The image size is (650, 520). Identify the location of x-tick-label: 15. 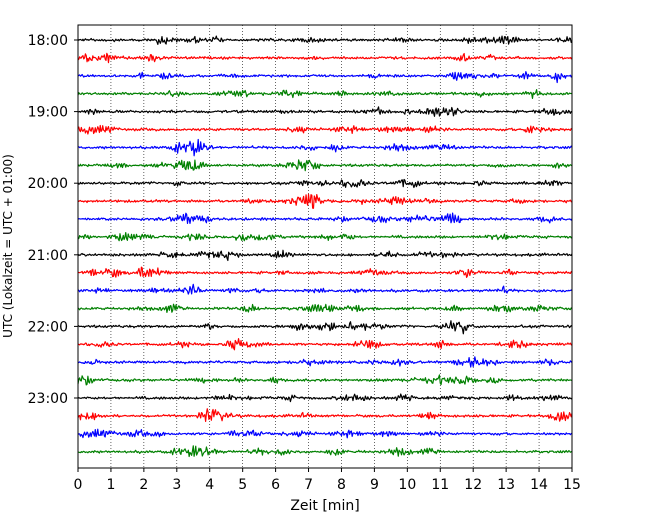
(572, 485).